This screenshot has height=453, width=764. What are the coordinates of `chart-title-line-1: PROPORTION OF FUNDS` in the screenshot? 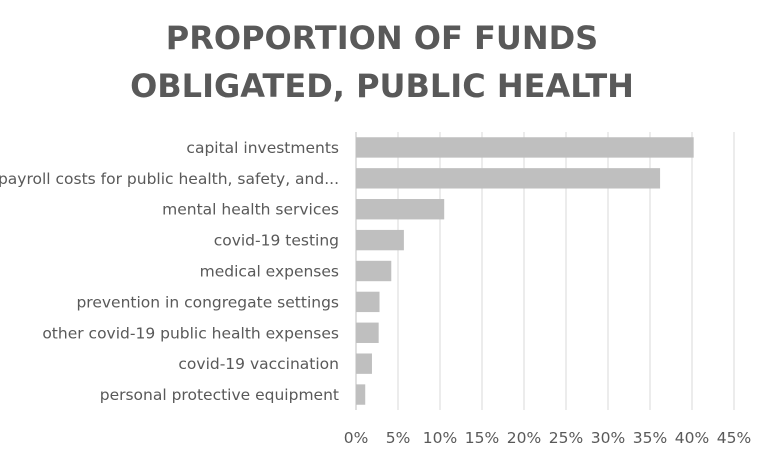 It's located at (382, 38).